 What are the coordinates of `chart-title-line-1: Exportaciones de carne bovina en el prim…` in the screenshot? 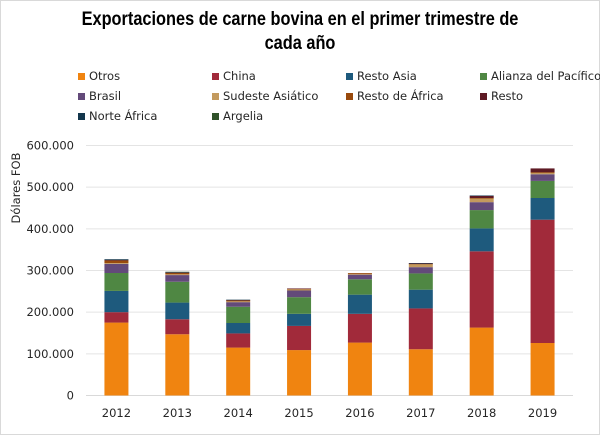 It's located at (300, 19).